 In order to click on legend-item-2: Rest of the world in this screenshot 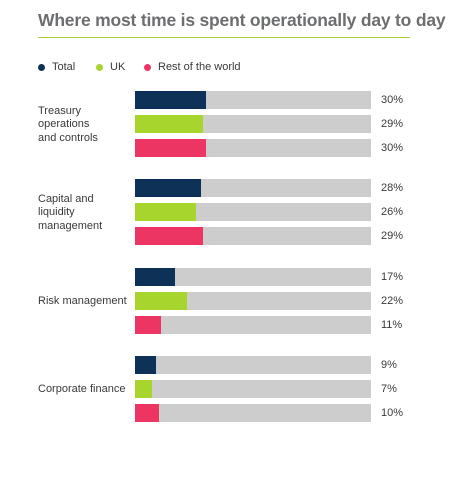, I will do `click(192, 67)`.